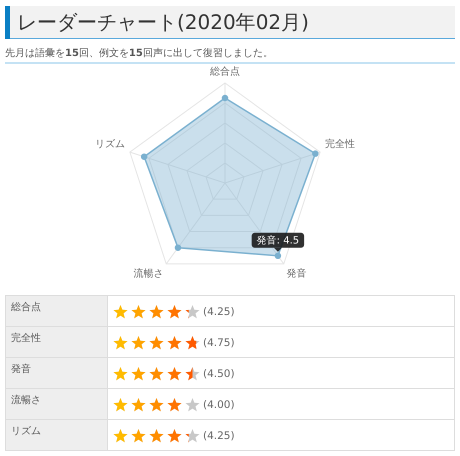 This screenshot has height=456, width=460. Describe the element at coordinates (296, 274) in the screenshot. I see `spoke-label: 発音` at that location.